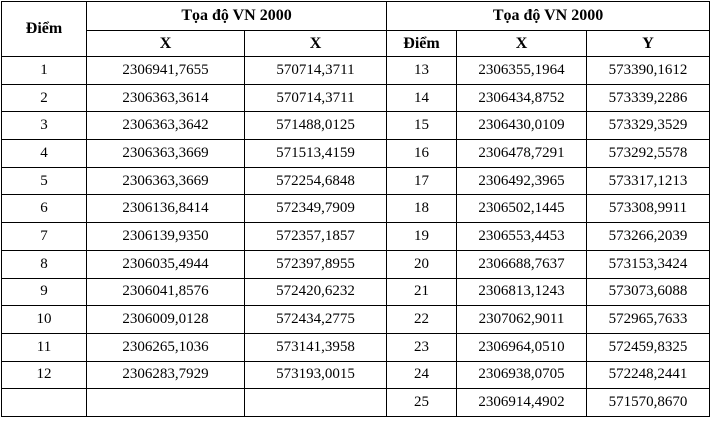 This screenshot has width=710, height=421. What do you see at coordinates (165, 264) in the screenshot?
I see `table-cell: 2306035,4944` at bounding box center [165, 264].